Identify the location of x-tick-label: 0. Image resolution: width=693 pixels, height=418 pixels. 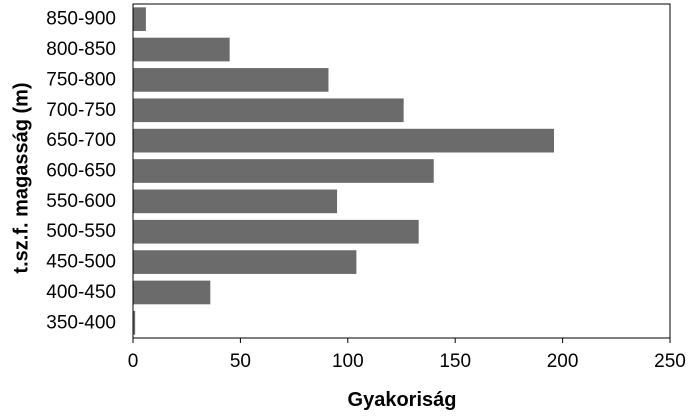
(133, 361).